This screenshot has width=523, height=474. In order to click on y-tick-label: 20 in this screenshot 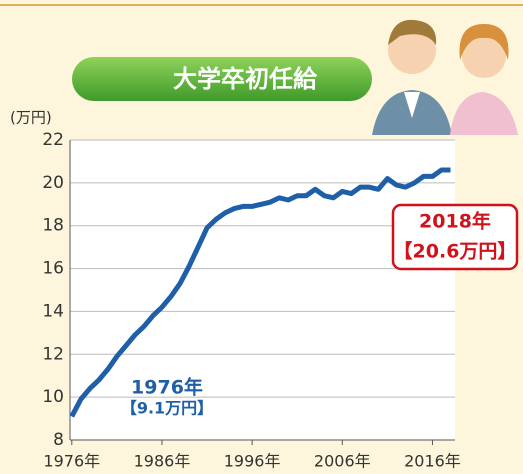, I will do `click(53, 183)`.